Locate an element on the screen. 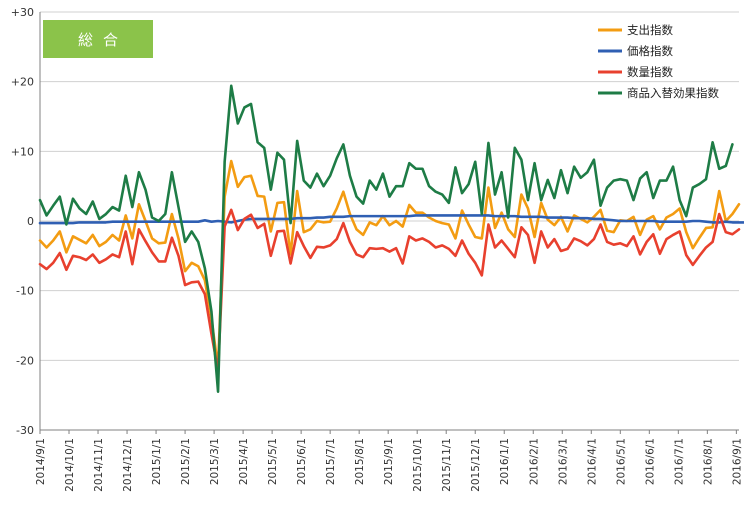 The width and height of the screenshot is (744, 510). x-tick-label: 2015/4/1 is located at coordinates (244, 461).